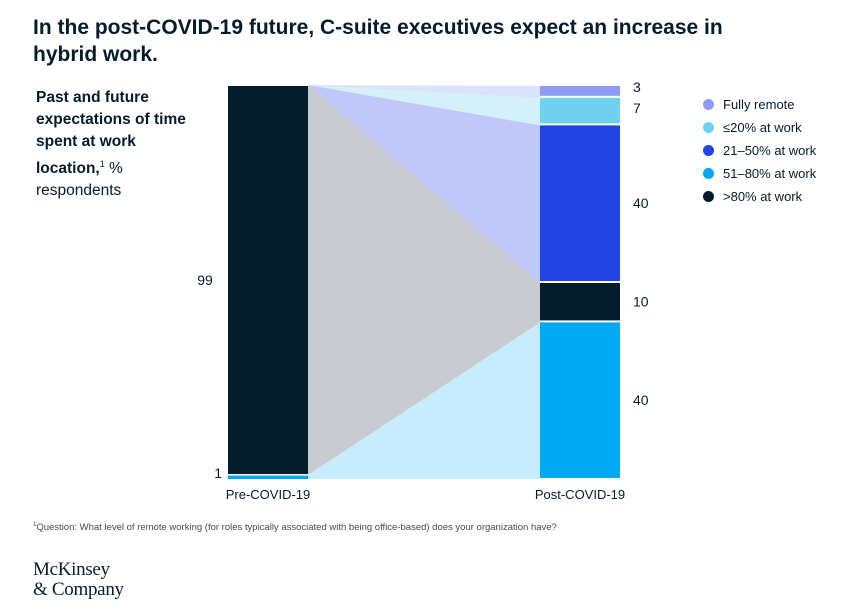 The image size is (855, 611). What do you see at coordinates (71, 569) in the screenshot?
I see `logo-line-1: McKinsey` at bounding box center [71, 569].